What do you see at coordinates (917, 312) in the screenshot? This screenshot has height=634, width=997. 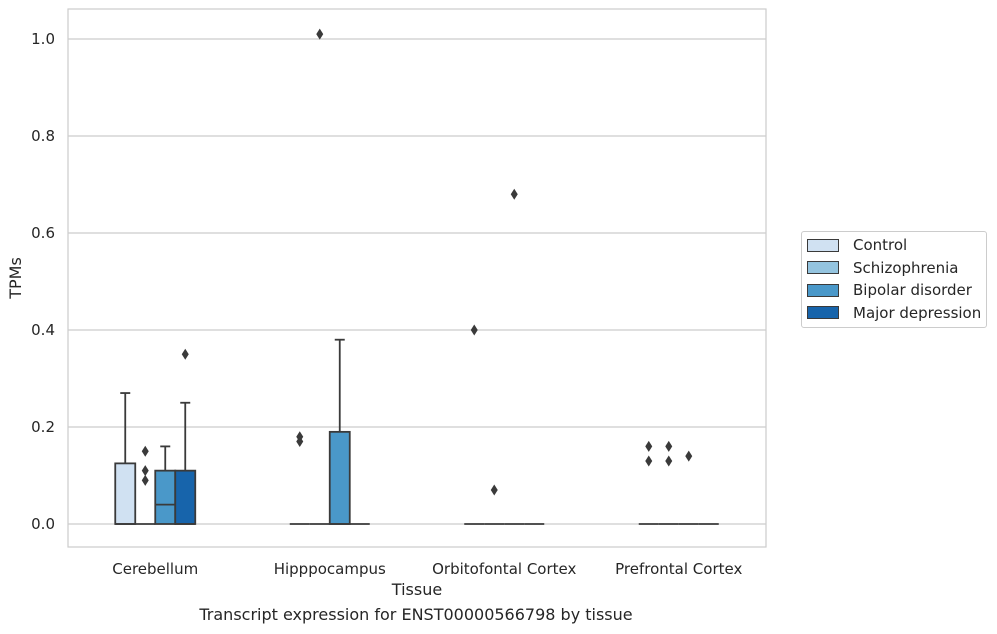 I see `legend-label: Major depression` at bounding box center [917, 312].